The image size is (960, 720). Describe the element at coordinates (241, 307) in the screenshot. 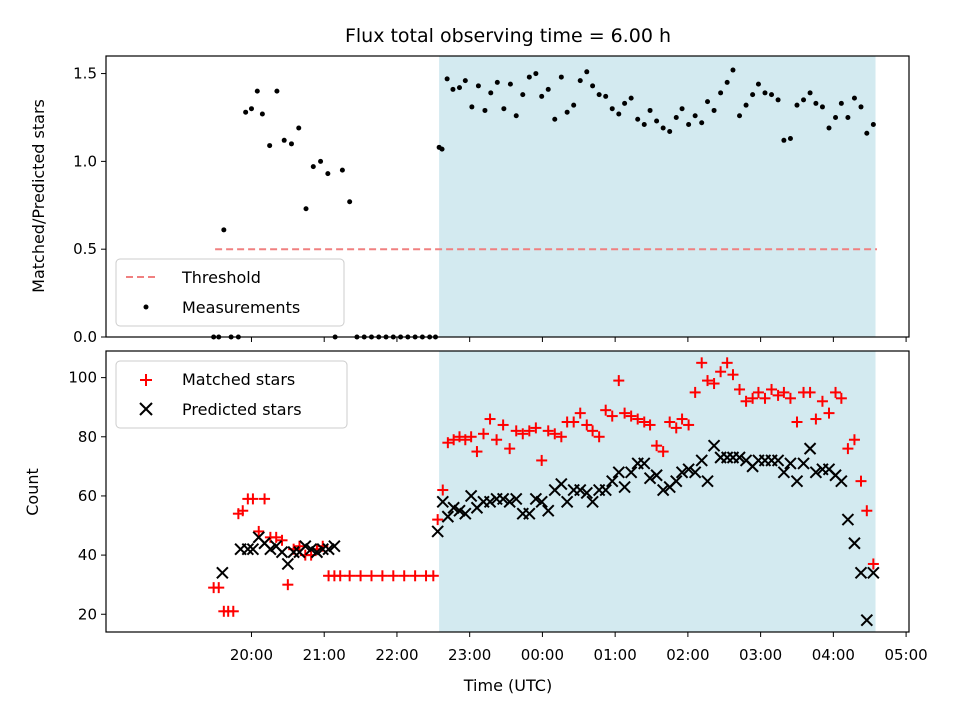

I see `legend-label-measurements: Measurements` at that location.